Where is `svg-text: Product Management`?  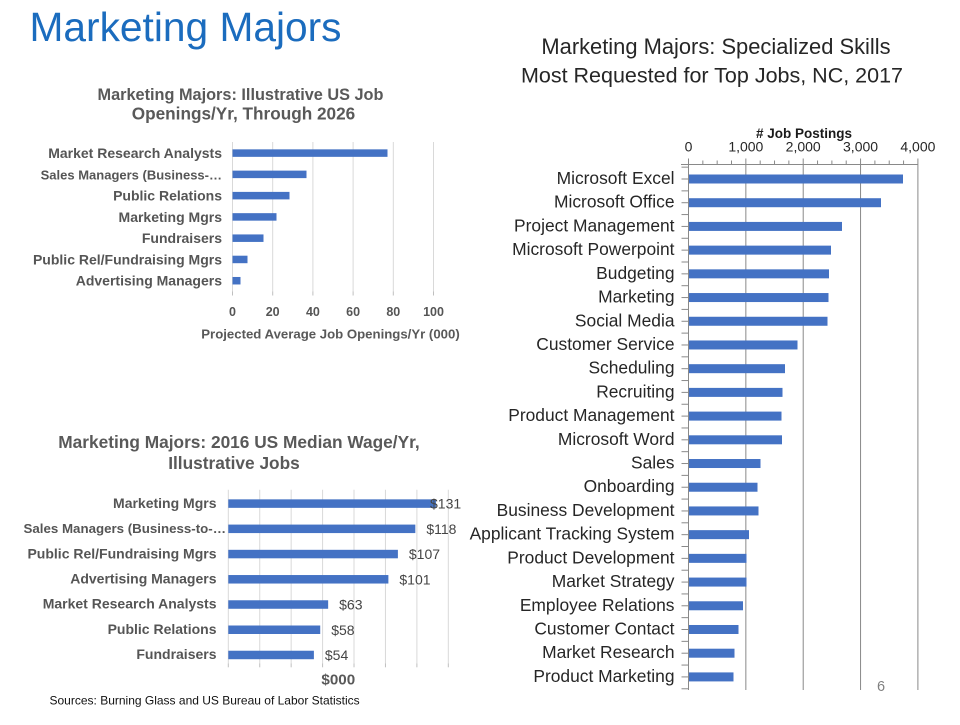
svg-text: Product Management is located at coordinates (591, 415).